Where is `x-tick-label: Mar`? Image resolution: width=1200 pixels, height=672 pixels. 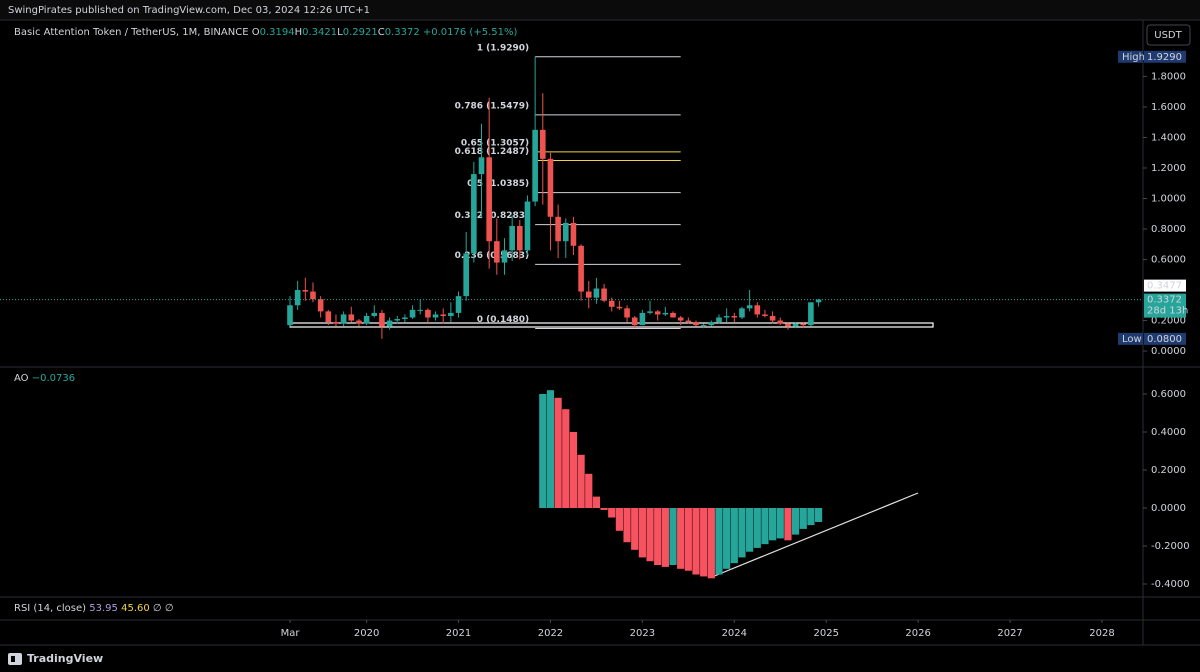 x-tick-label: Mar is located at coordinates (291, 633).